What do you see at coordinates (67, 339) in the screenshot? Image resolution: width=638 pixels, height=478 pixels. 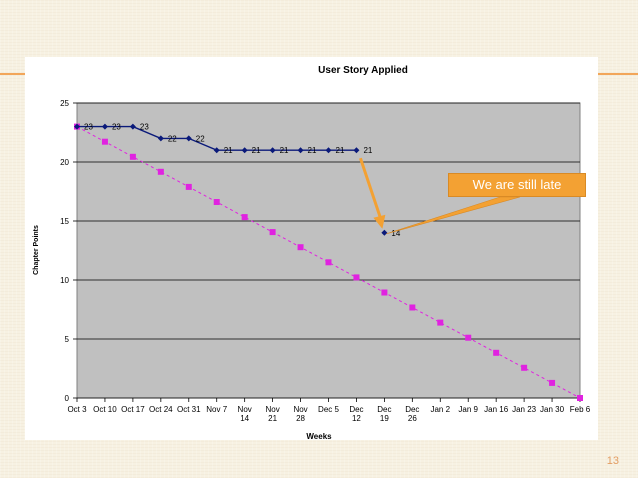 I see `y-tick-label: 5` at bounding box center [67, 339].